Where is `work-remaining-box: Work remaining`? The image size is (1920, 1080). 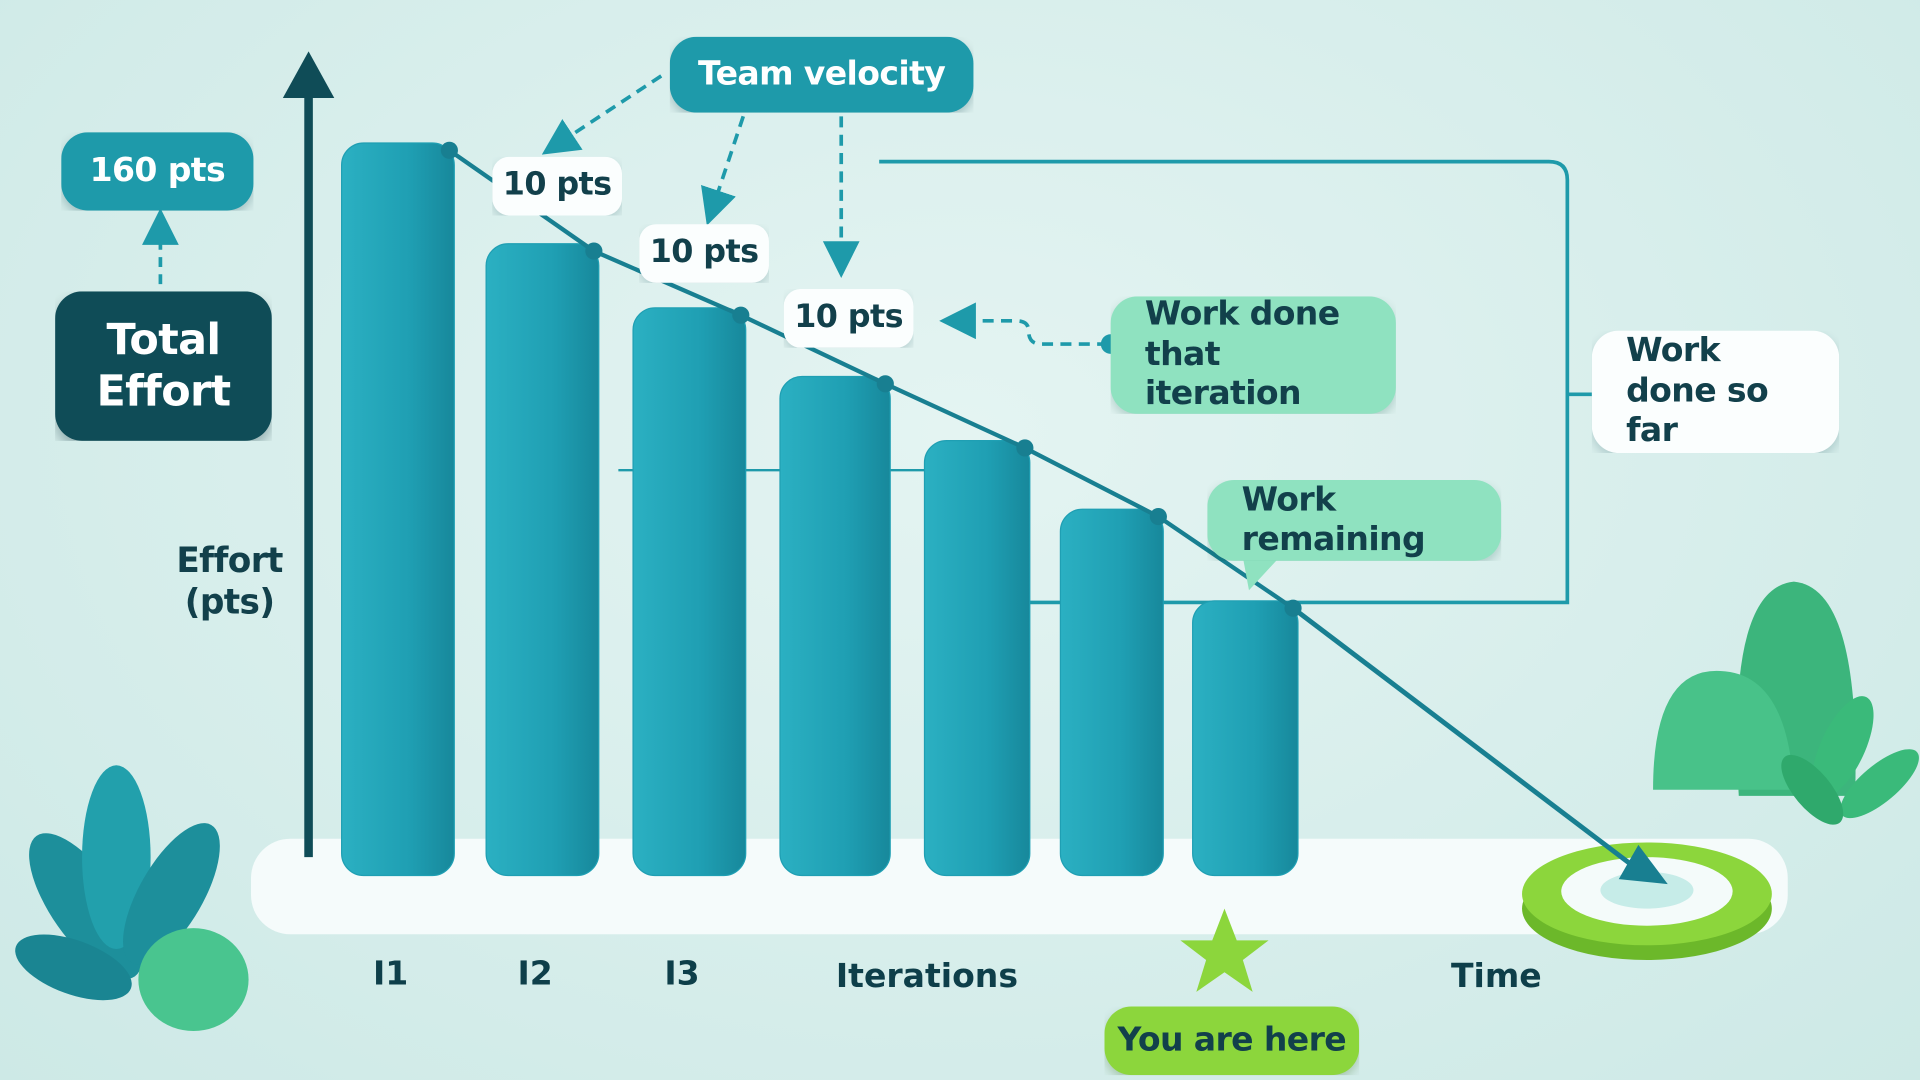 work-remaining-box: Work remaining is located at coordinates (1354, 520).